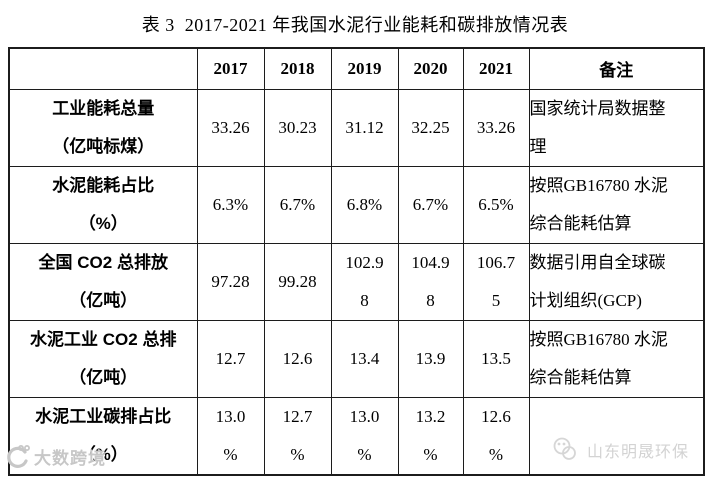  I want to click on value-cell: 30.23, so click(297, 127).